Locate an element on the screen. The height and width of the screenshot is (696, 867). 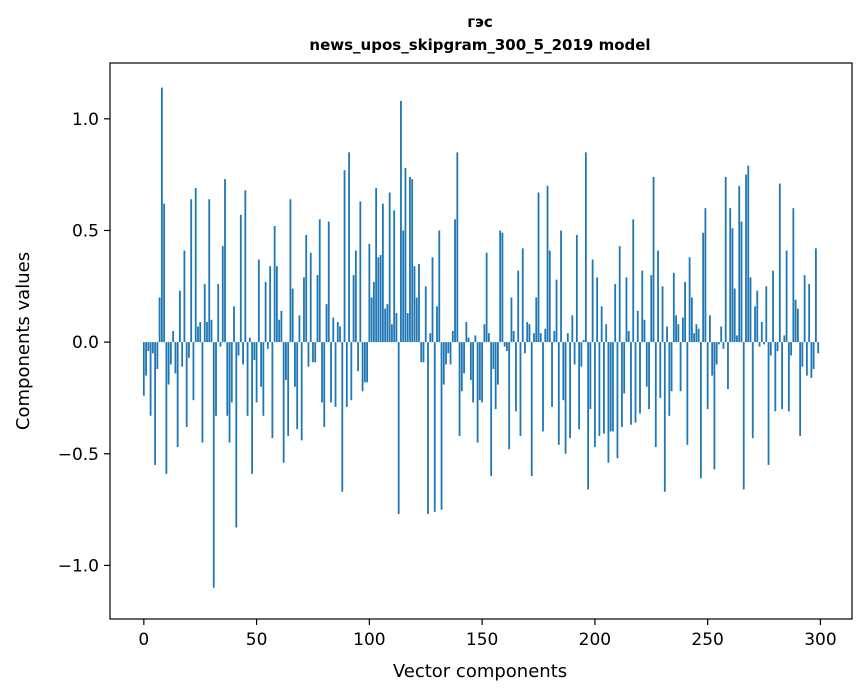
x-tick-label: 100 is located at coordinates (369, 640).